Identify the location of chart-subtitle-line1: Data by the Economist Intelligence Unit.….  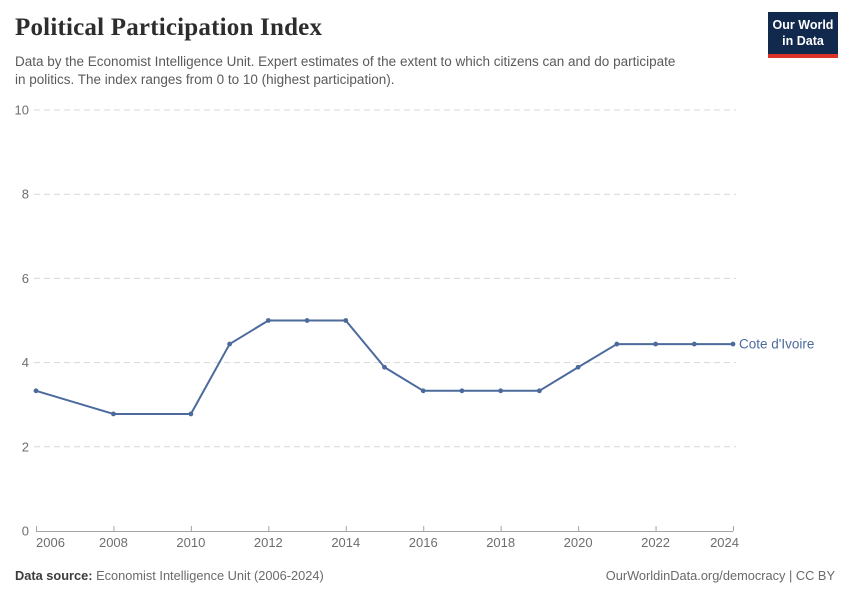
(345, 61).